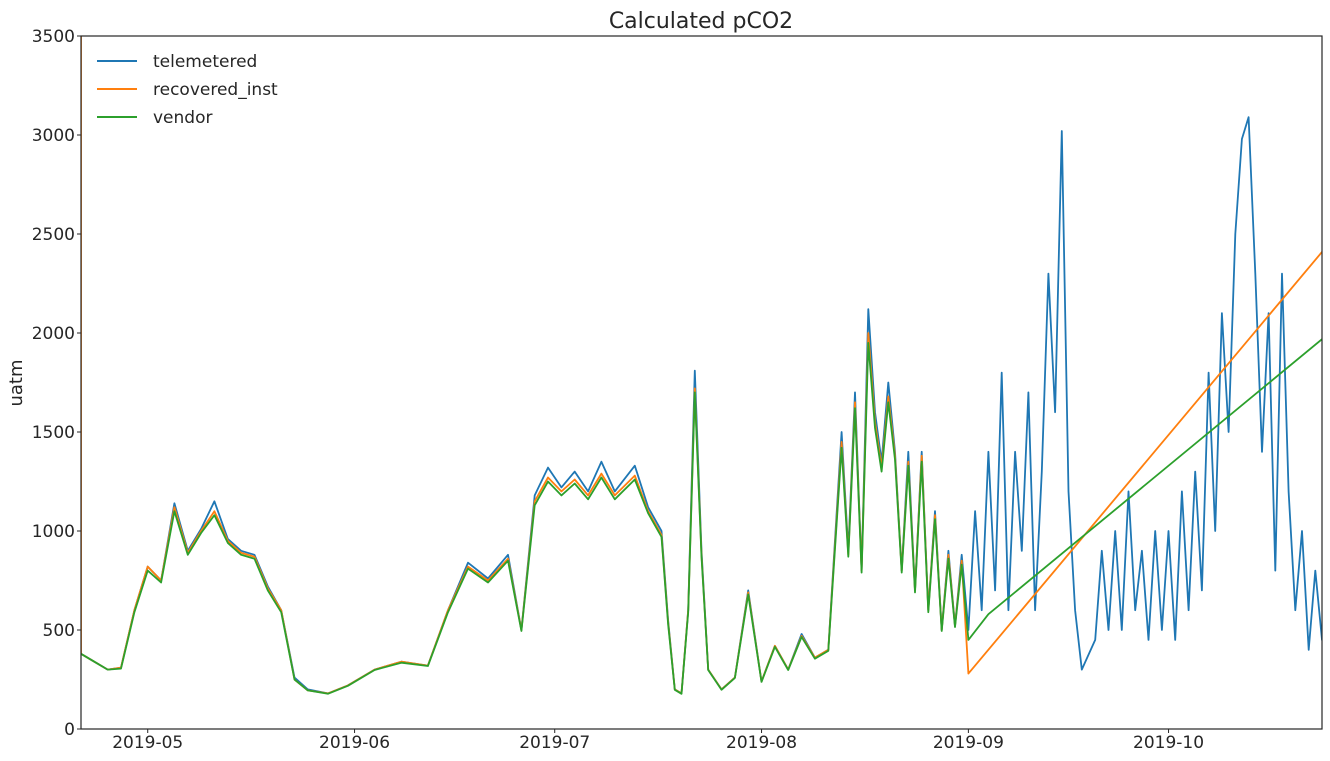 The width and height of the screenshot is (1330, 761). I want to click on y-tick-label: 2000, so click(53, 334).